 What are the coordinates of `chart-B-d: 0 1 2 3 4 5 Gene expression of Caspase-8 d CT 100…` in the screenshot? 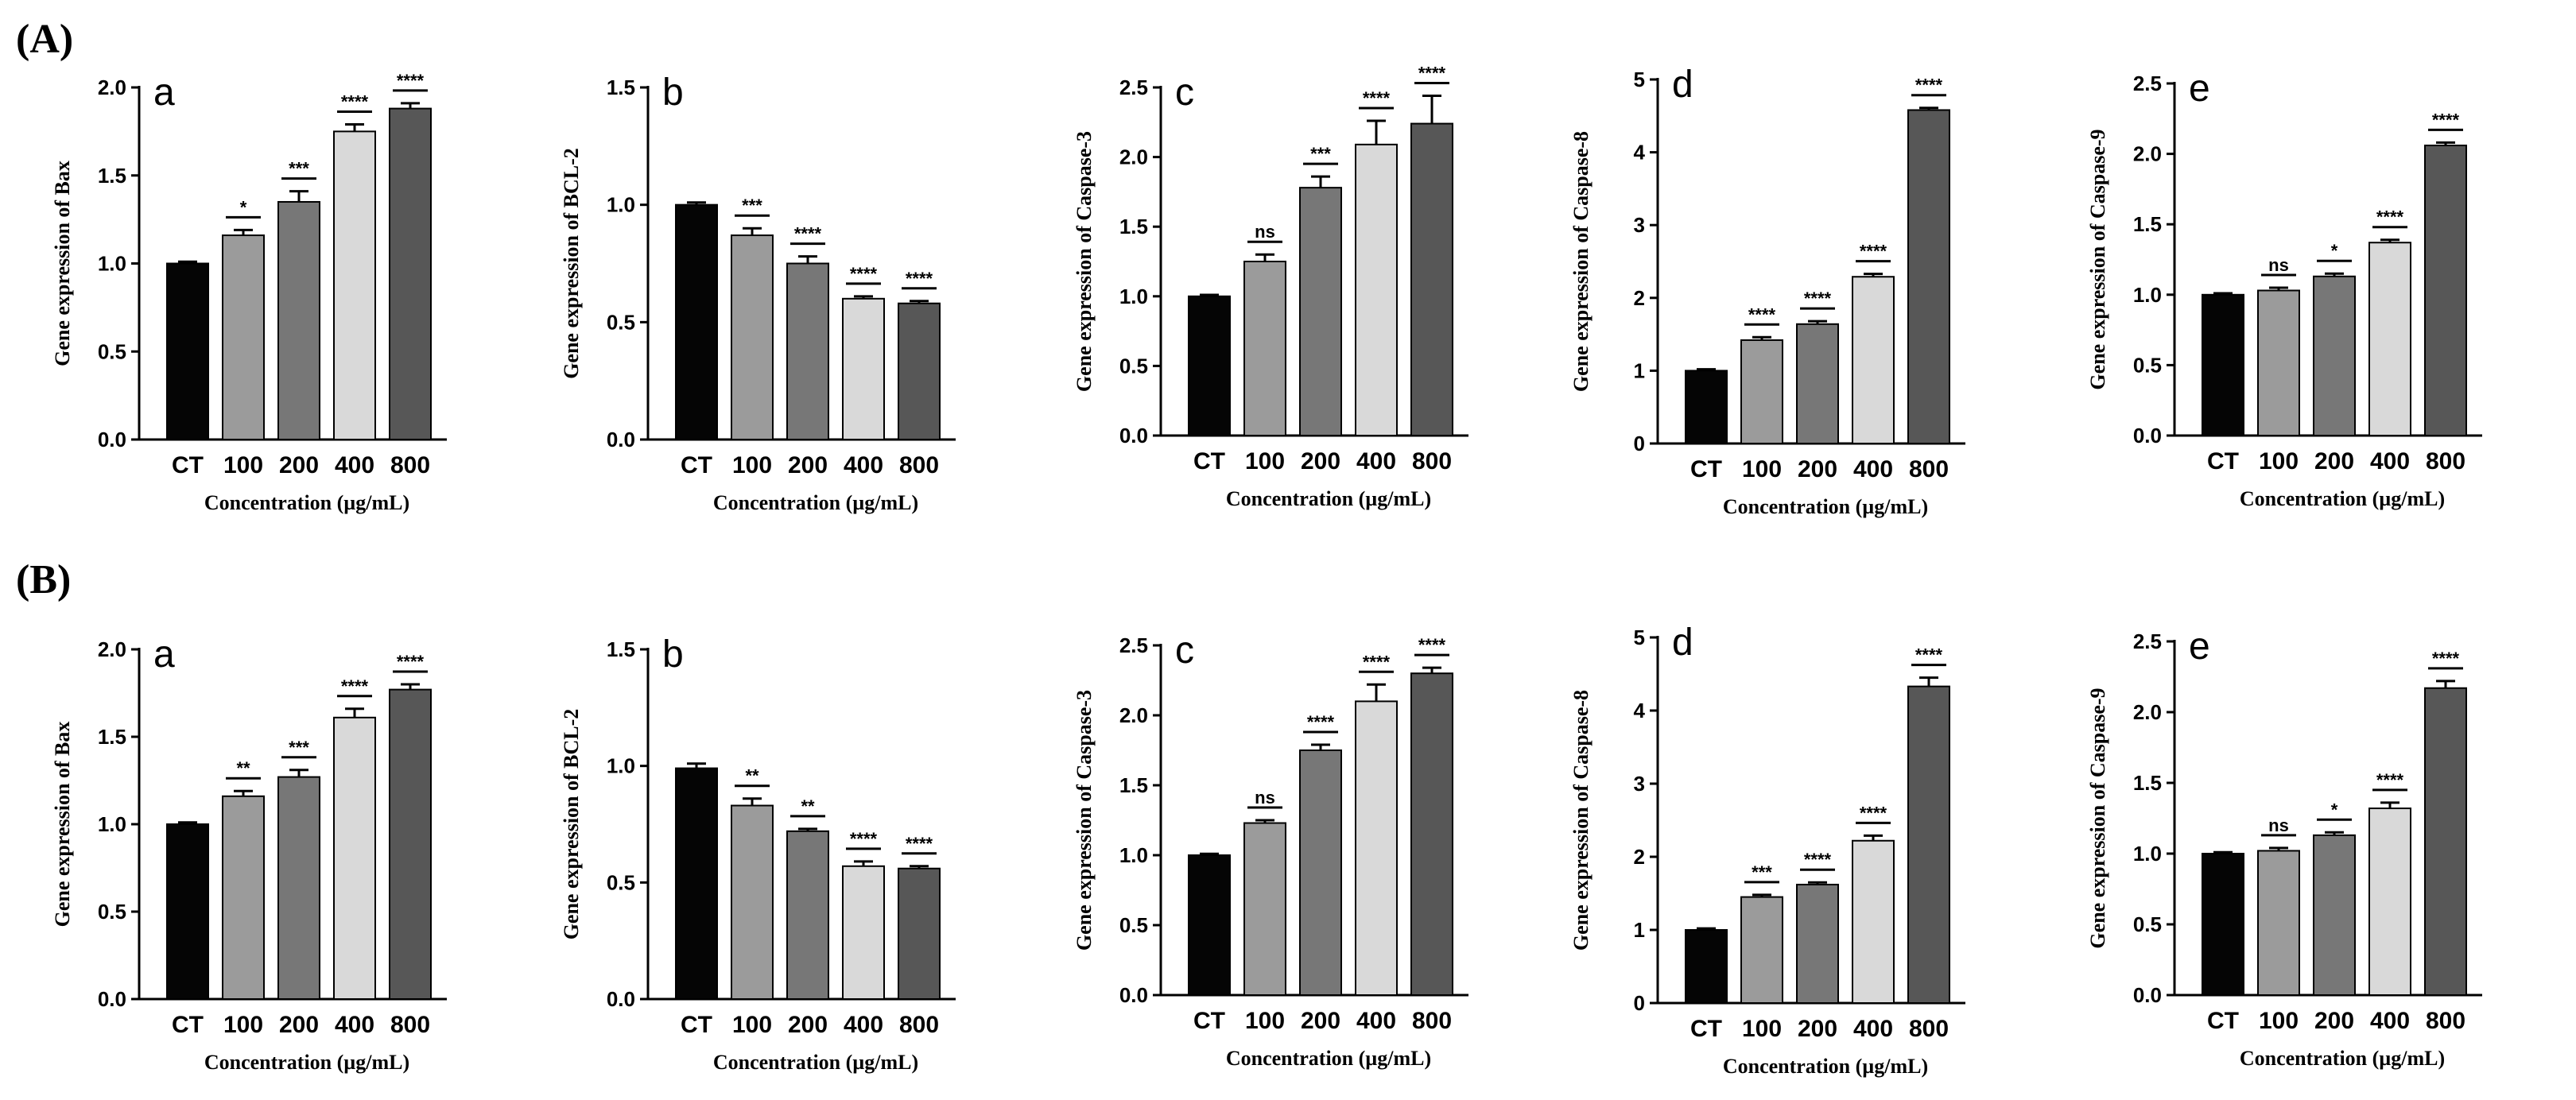 It's located at (1767, 850).